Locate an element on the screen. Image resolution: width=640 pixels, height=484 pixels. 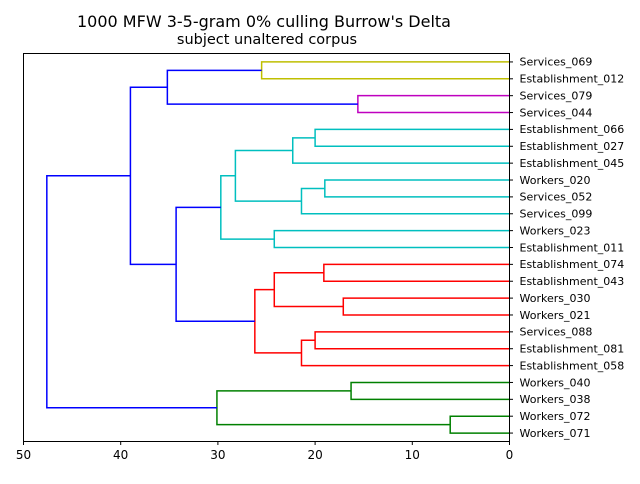
dendrogram-link-m1 is located at coordinates (385, 70).